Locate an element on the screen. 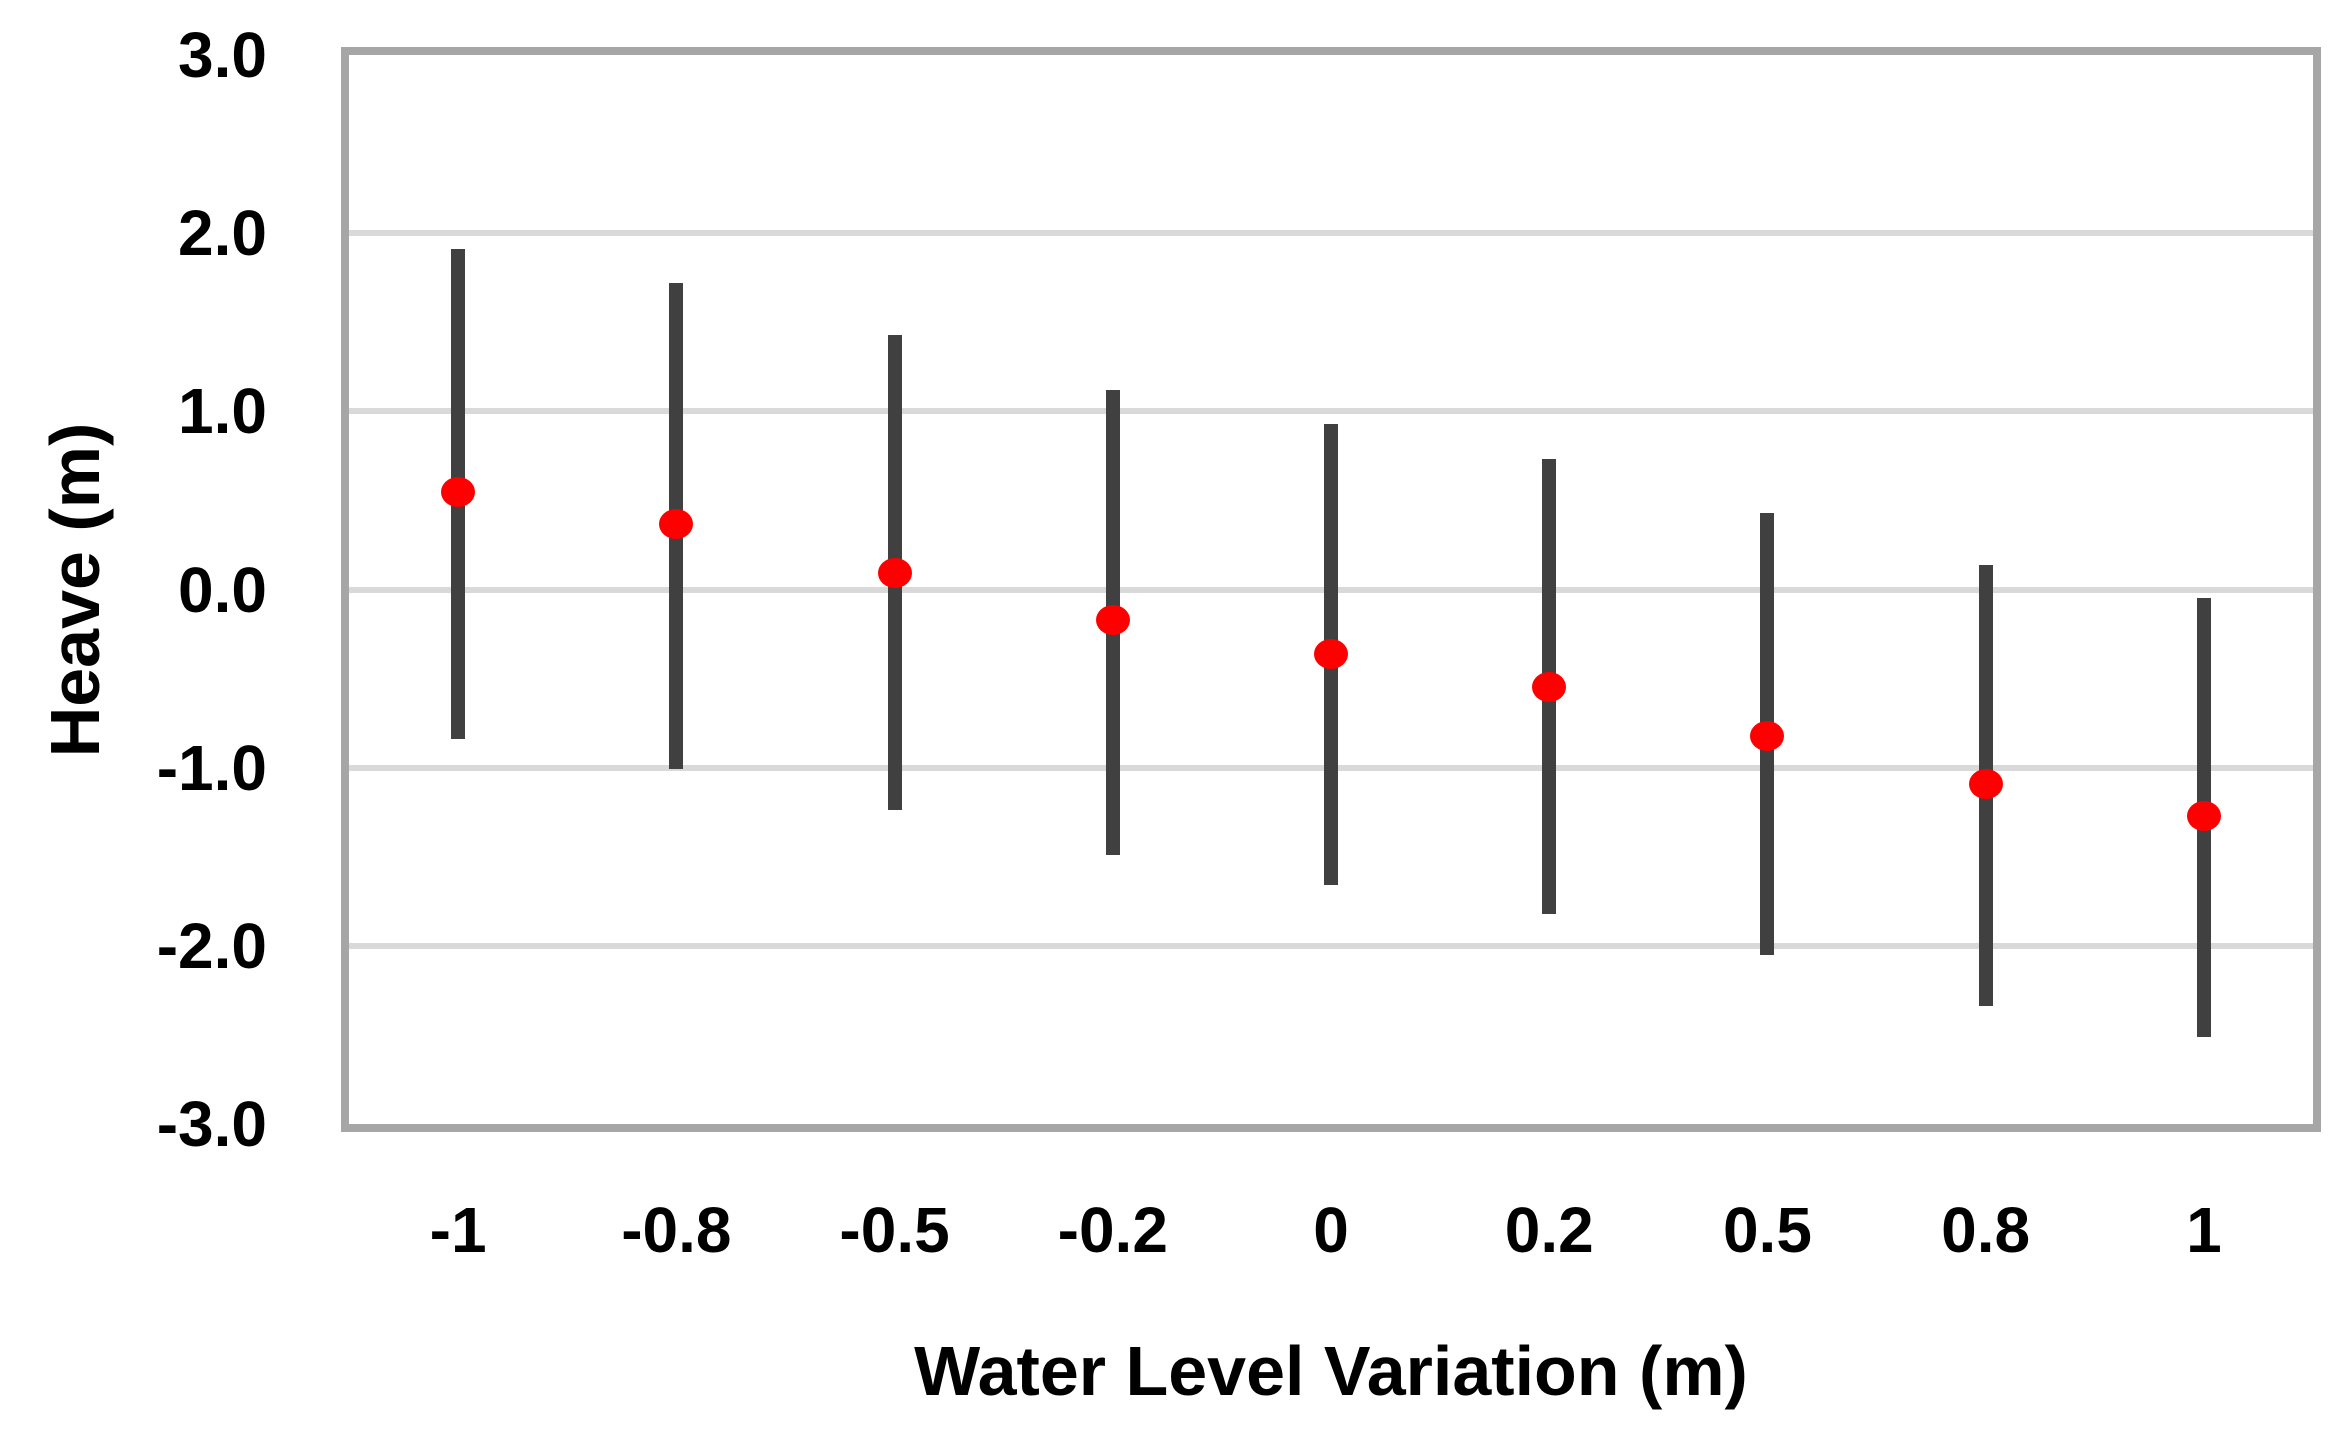 This screenshot has width=2342, height=1431. y-tick-label: 3.0 is located at coordinates (222, 55).